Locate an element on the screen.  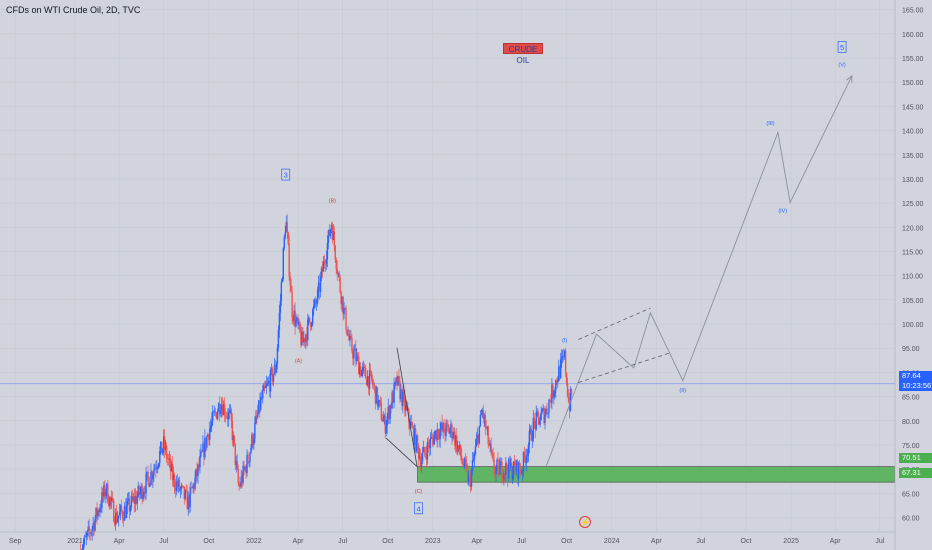
x-tick-label: Jul is located at coordinates (342, 541).